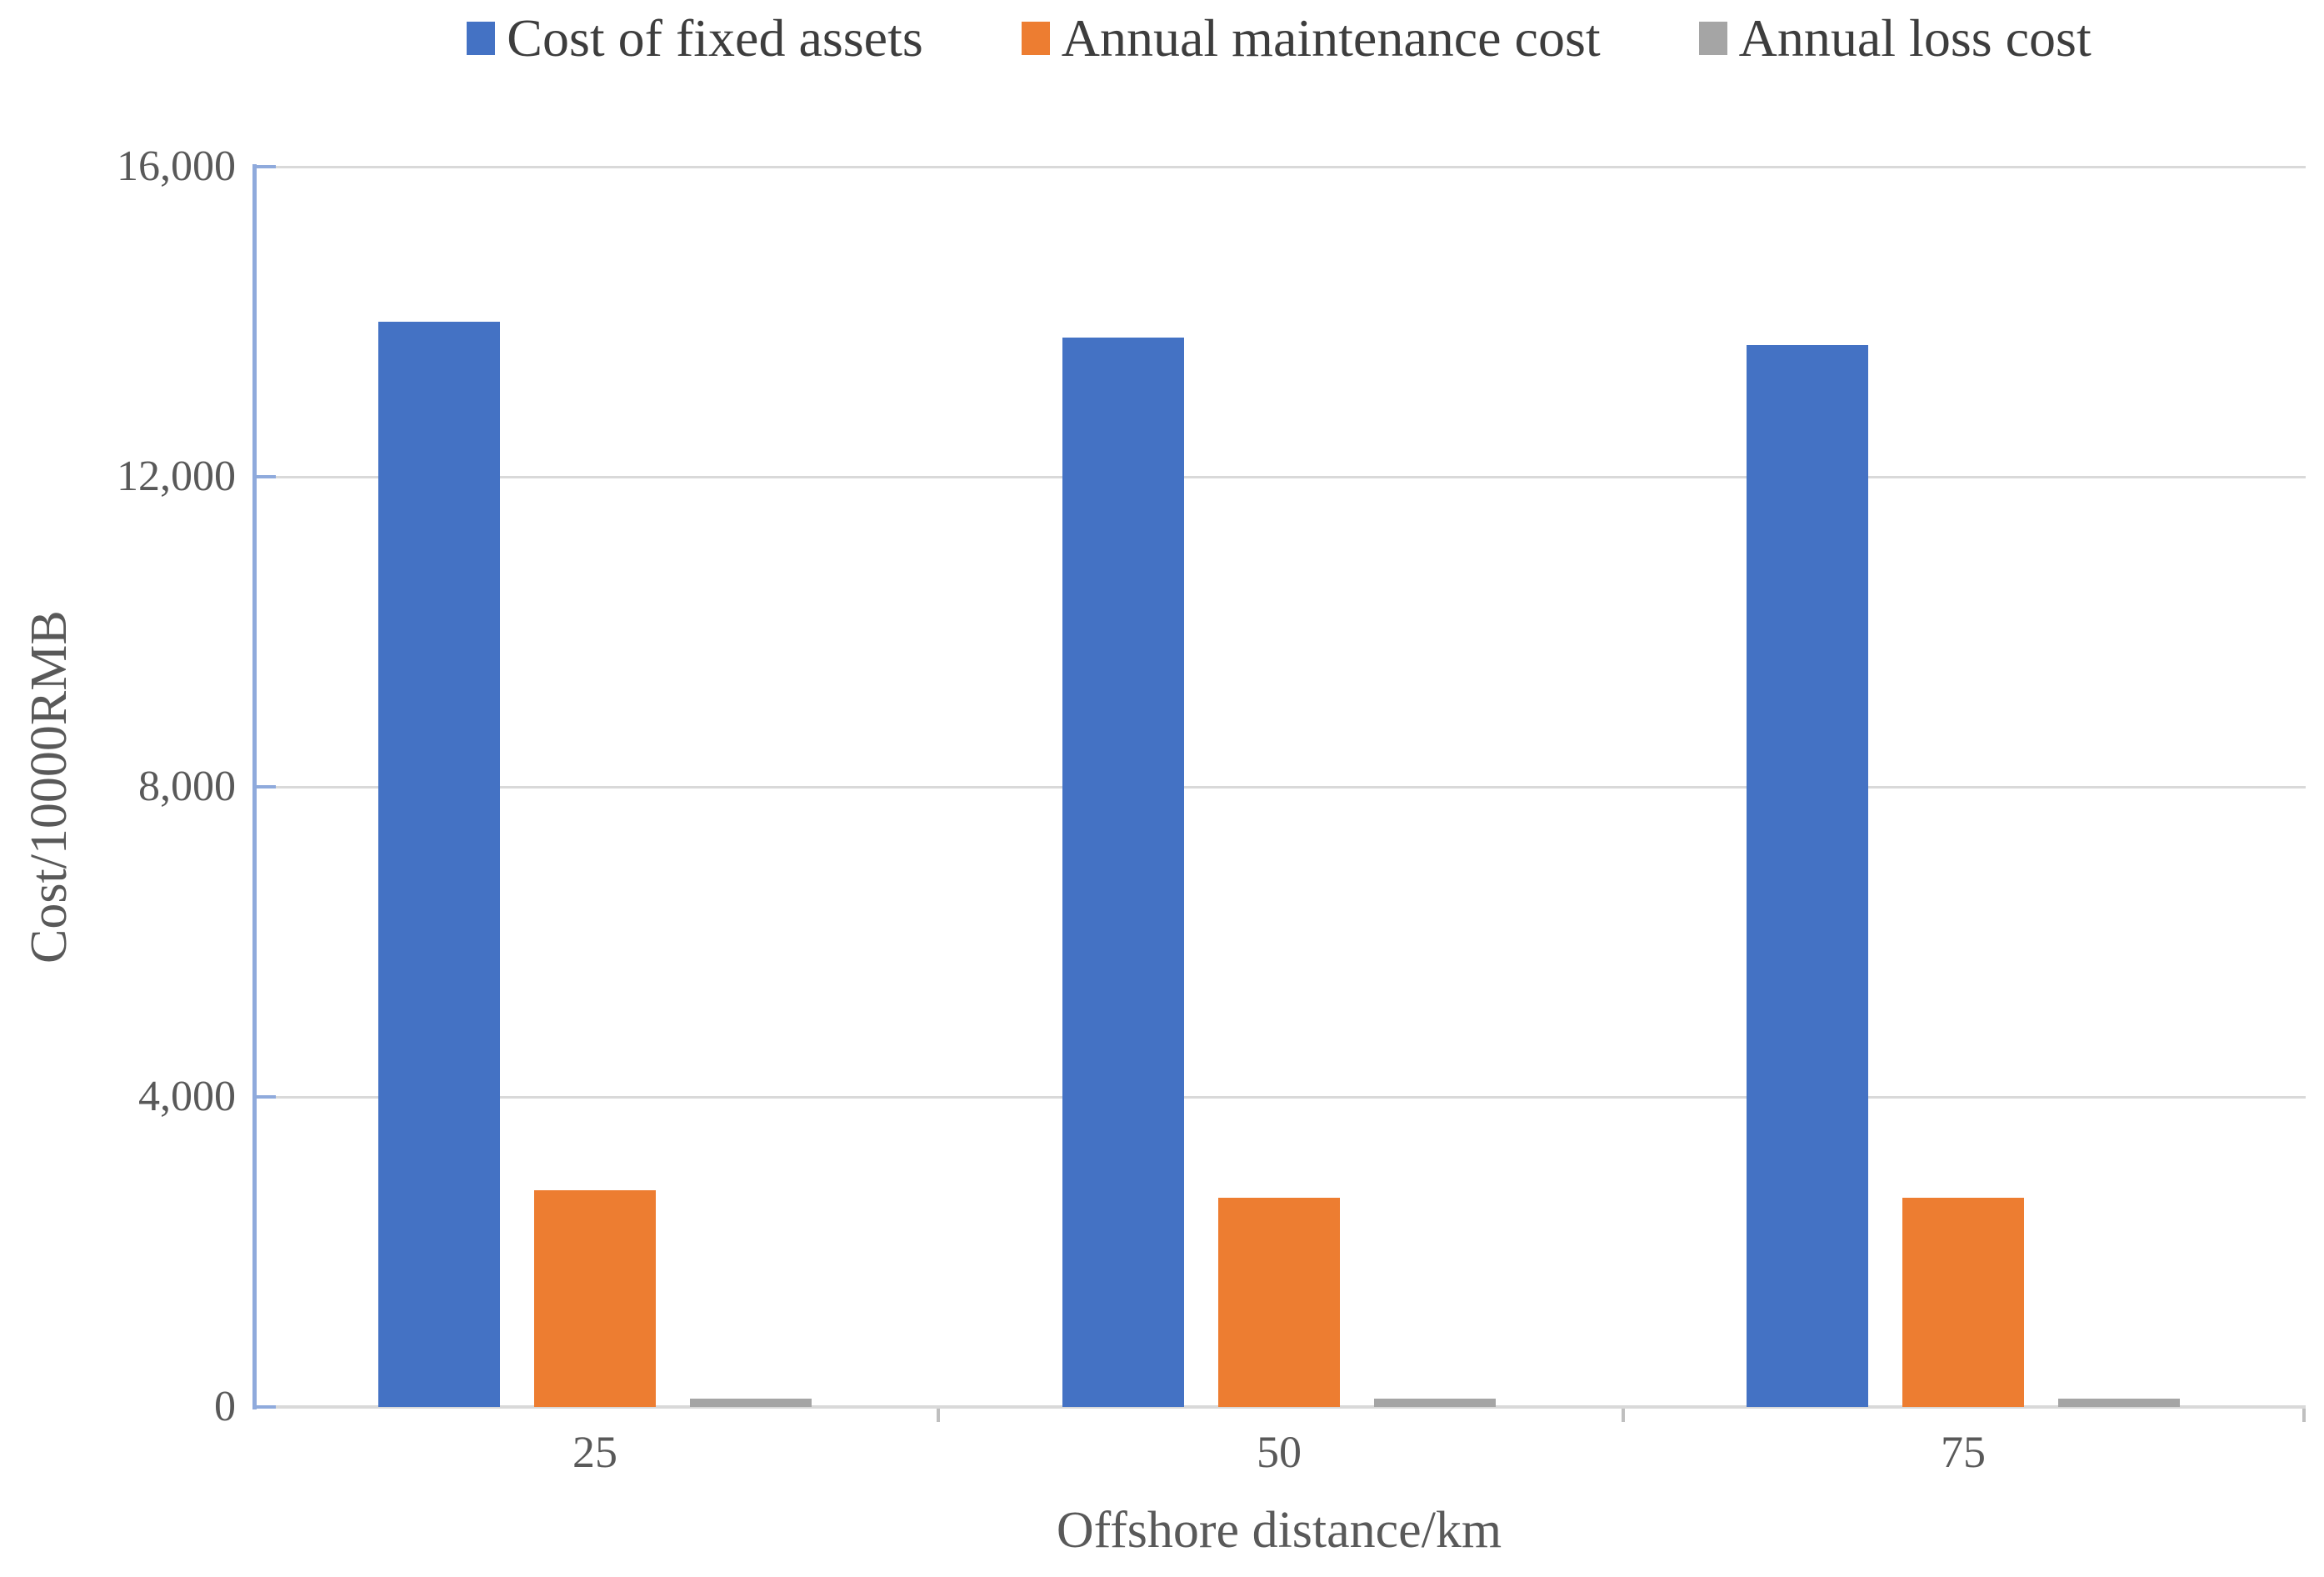  I want to click on y-tick-label-0: 0, so click(225, 1406).